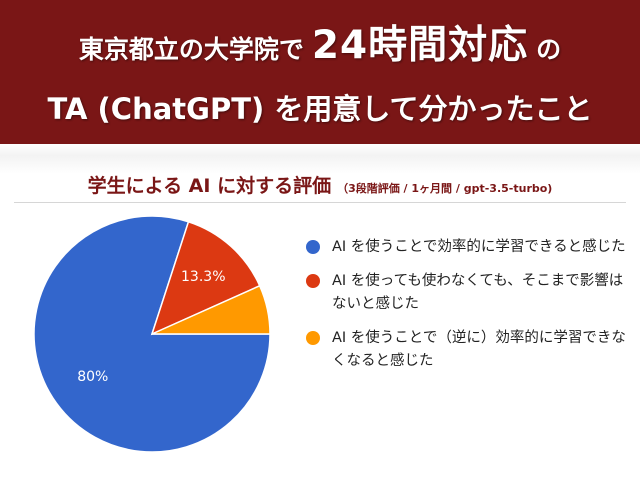 This screenshot has width=640, height=480. Describe the element at coordinates (420, 45) in the screenshot. I see `headline-emphasis: 24時間対応` at that location.